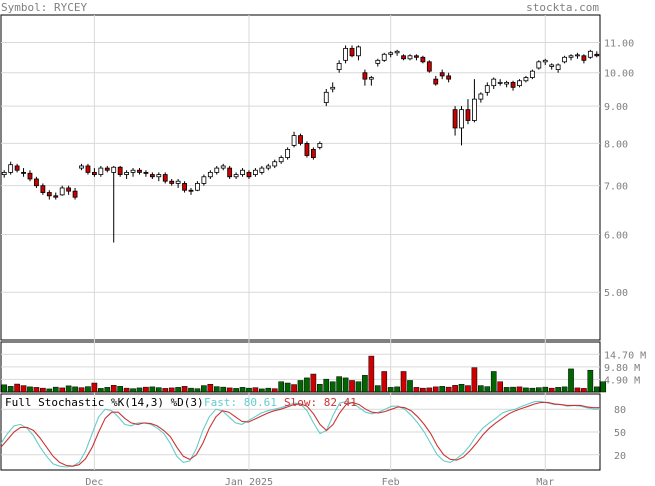 The image size is (655, 486). What do you see at coordinates (44, 7) in the screenshot?
I see `symbol-label: Symbol: RYCEY` at bounding box center [44, 7].